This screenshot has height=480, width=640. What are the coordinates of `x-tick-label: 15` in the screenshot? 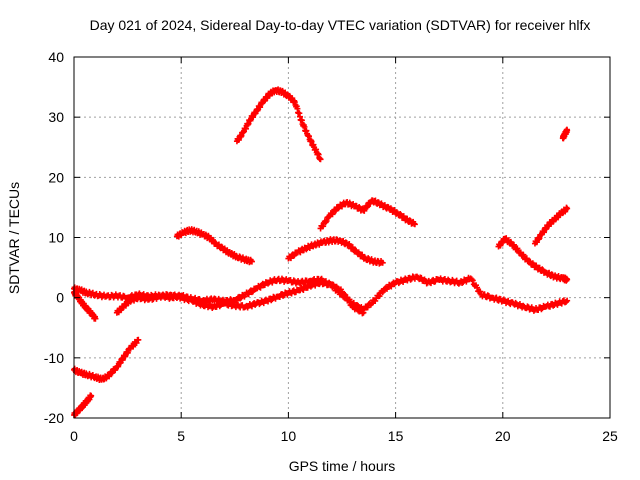 It's located at (396, 436).